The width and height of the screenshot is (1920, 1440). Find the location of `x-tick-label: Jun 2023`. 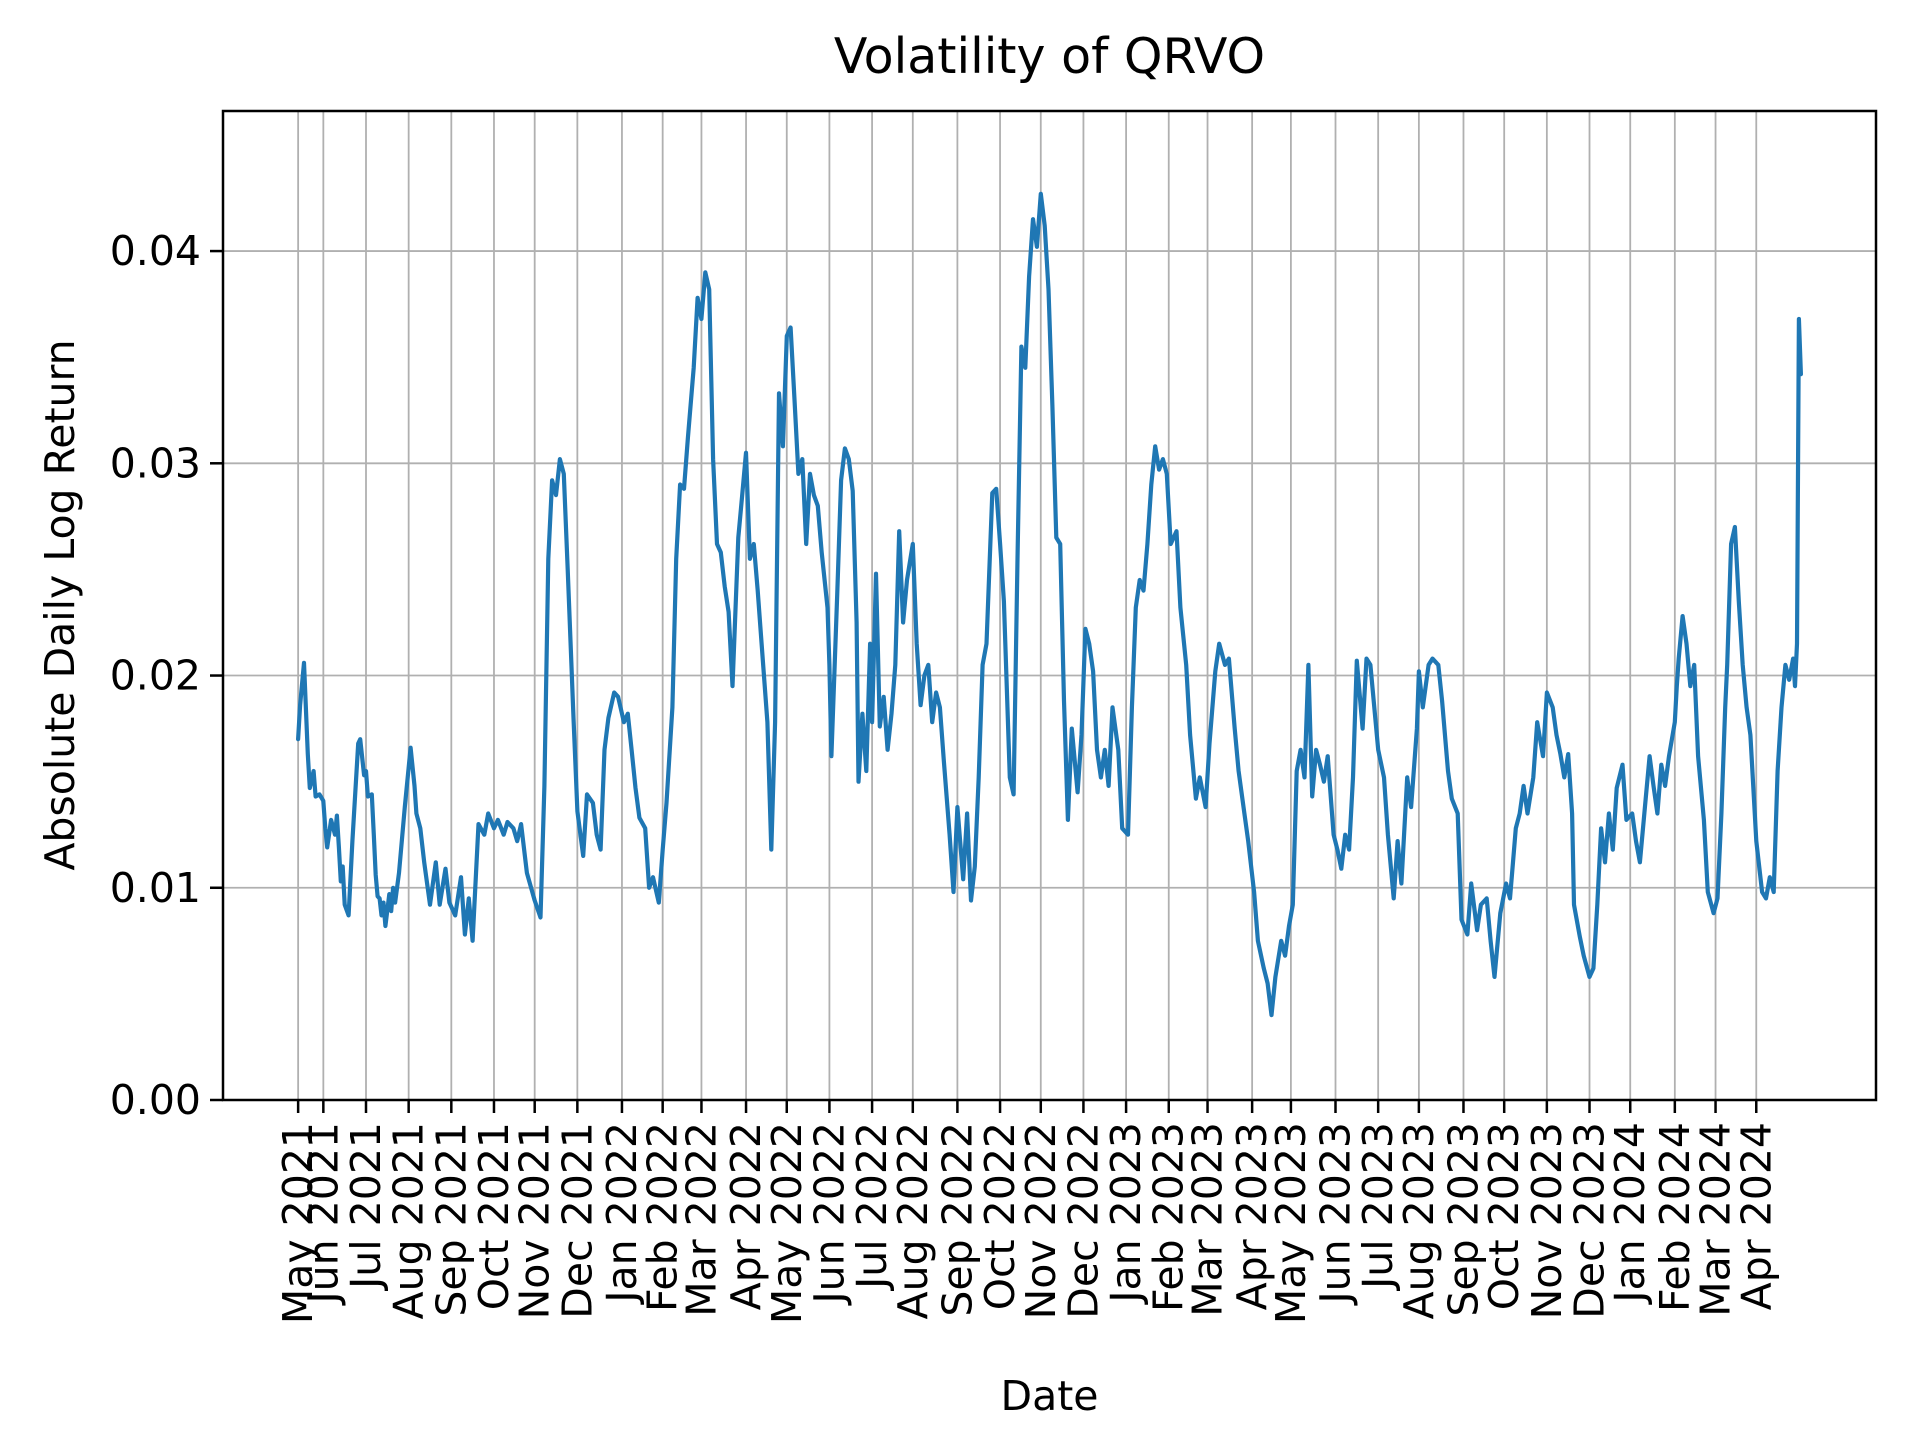

x-tick-label: Jun 2023 is located at coordinates (1336, 1214).